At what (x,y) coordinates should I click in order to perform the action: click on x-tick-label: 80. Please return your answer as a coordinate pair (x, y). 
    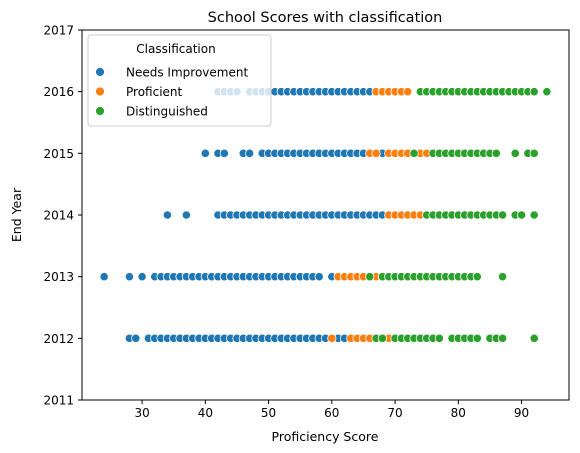
    Looking at the image, I should click on (458, 413).